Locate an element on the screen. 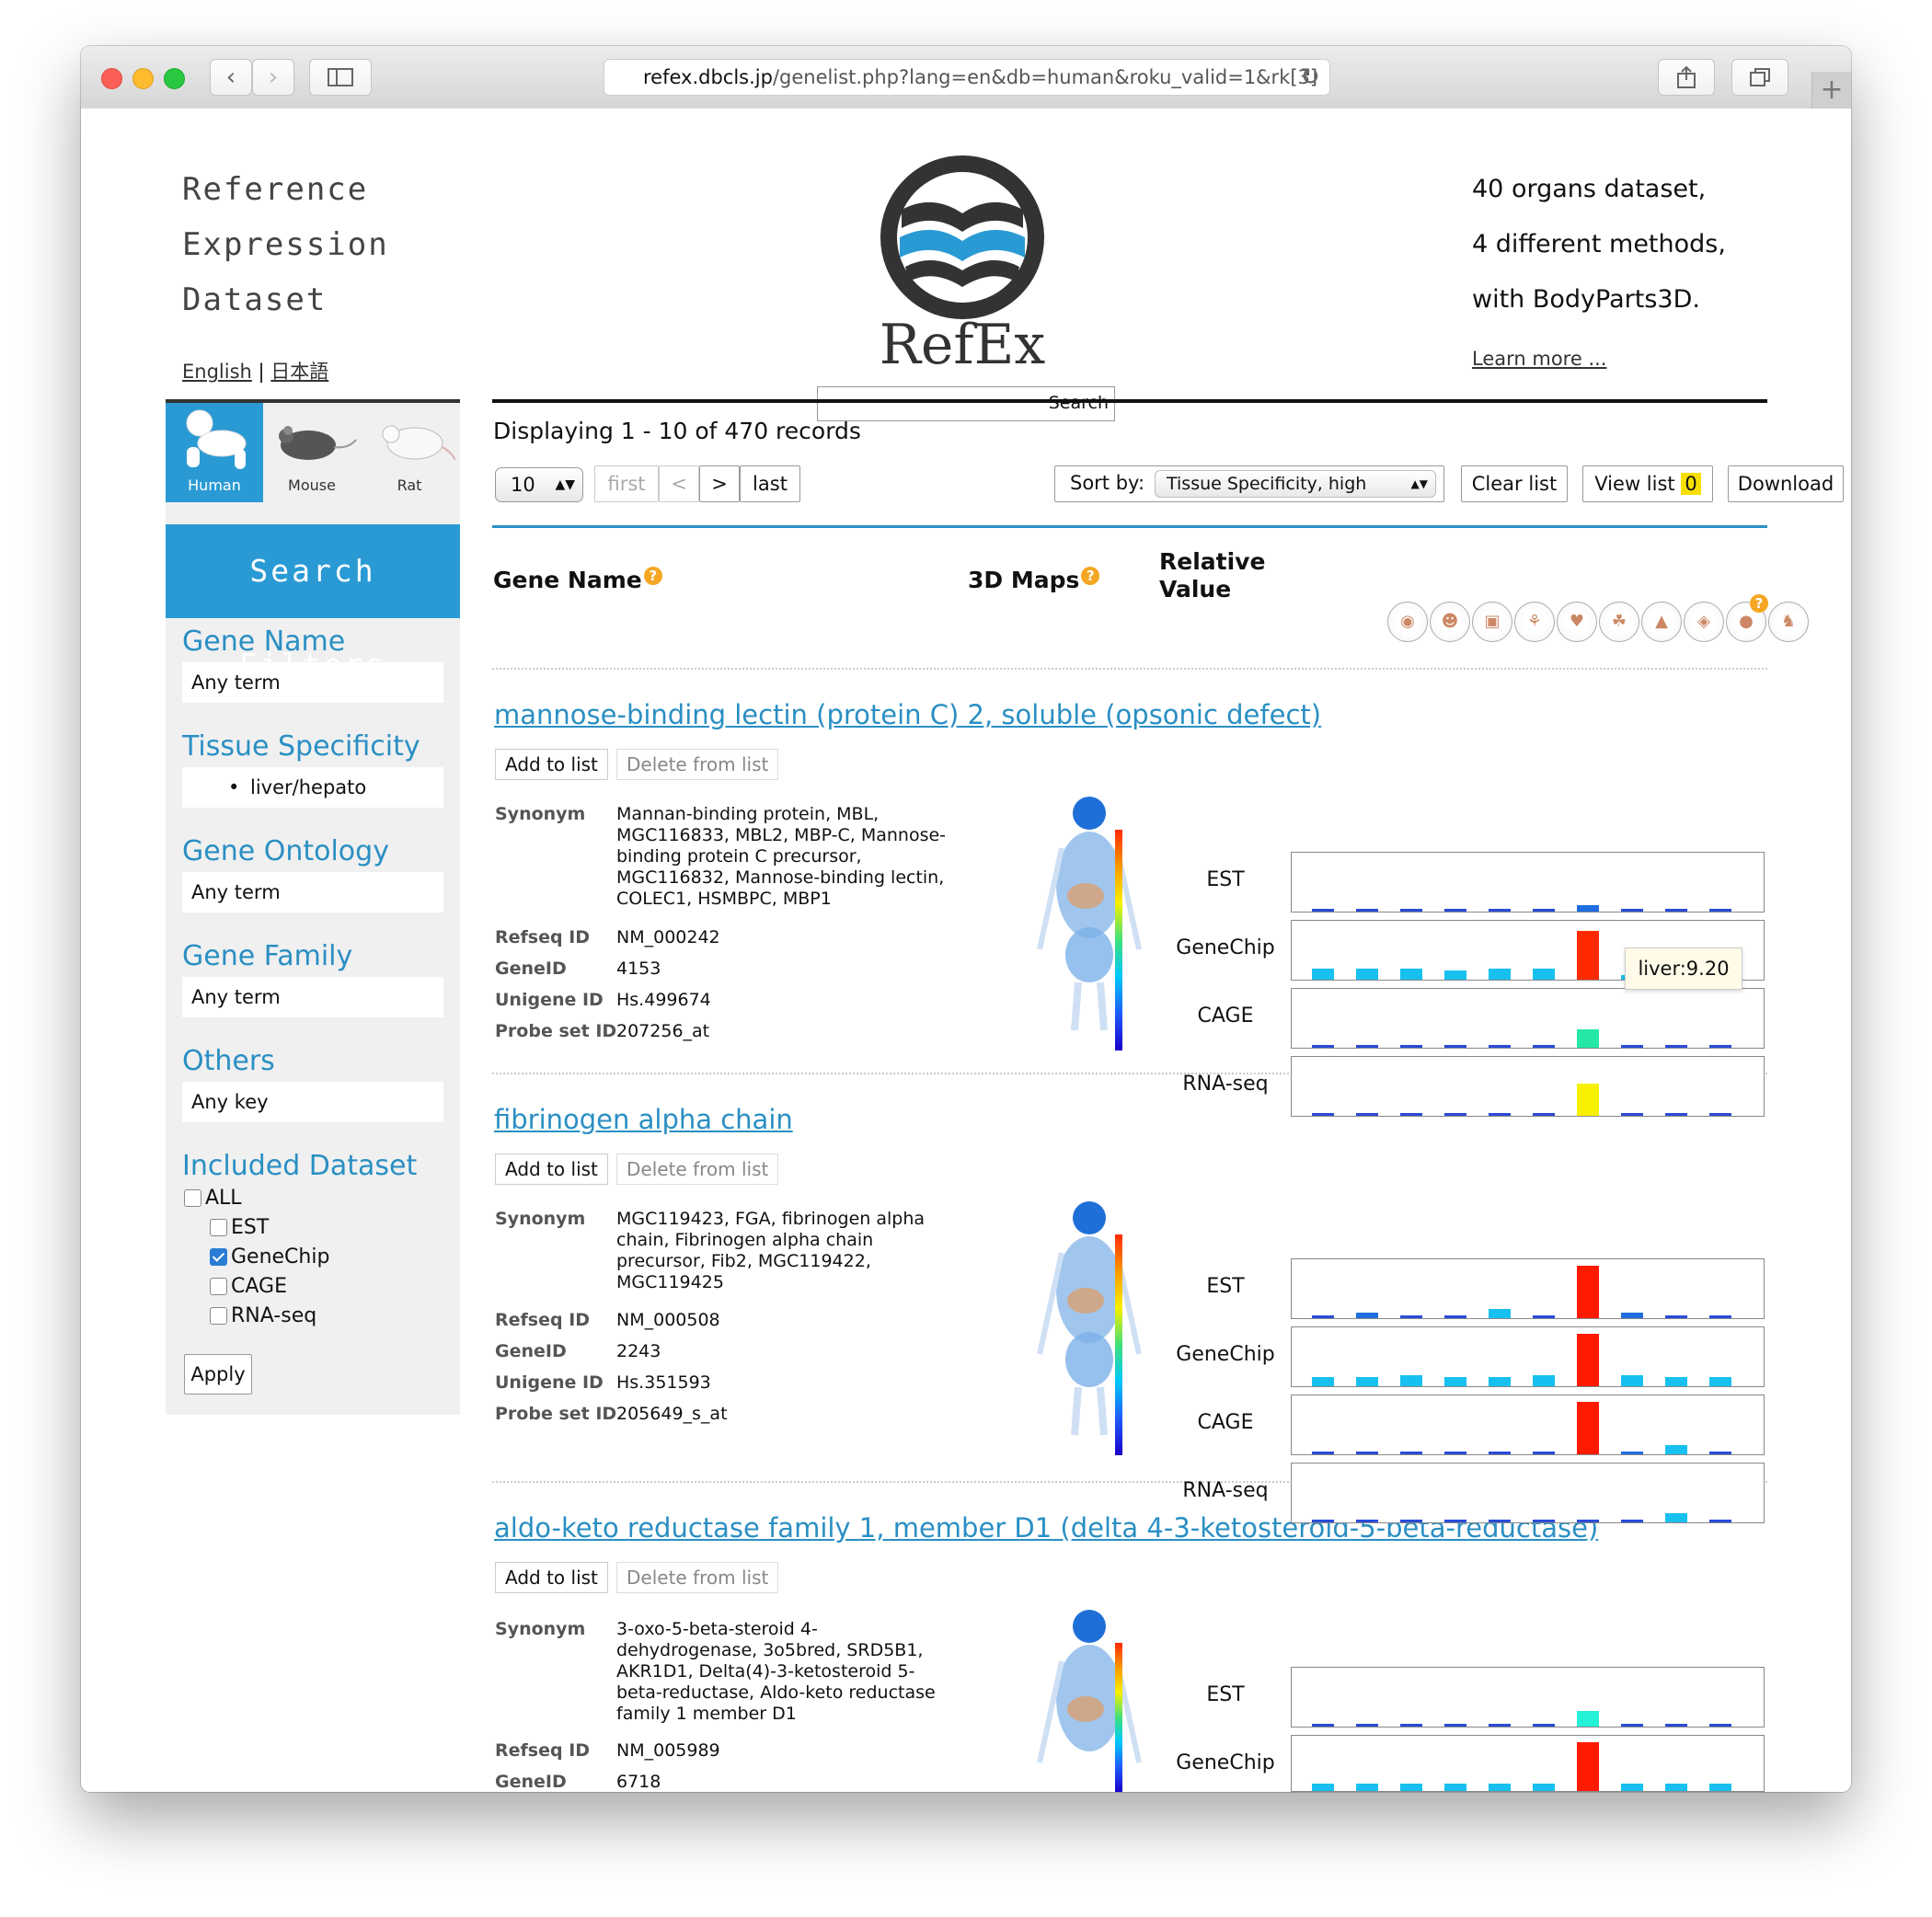  dataset-checkbox-cage: CAGE is located at coordinates (248, 1286).